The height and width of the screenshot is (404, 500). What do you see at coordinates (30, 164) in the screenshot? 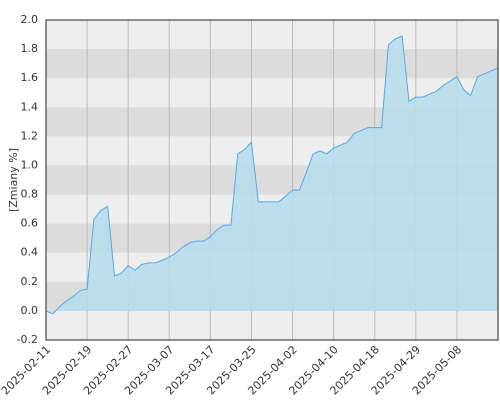
I see `y-tick-label: 1.0` at bounding box center [30, 164].